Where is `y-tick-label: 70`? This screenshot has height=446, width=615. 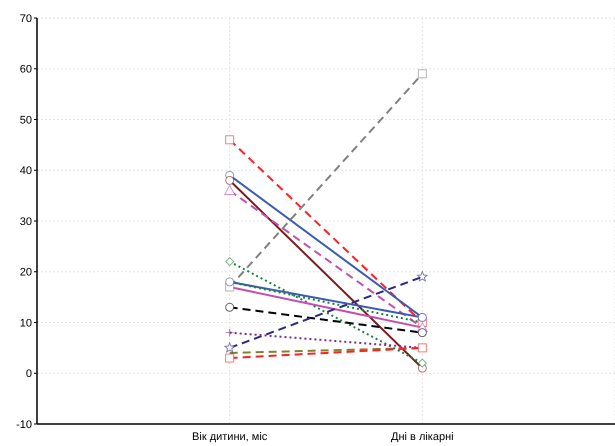 y-tick-label: 70 is located at coordinates (26, 18).